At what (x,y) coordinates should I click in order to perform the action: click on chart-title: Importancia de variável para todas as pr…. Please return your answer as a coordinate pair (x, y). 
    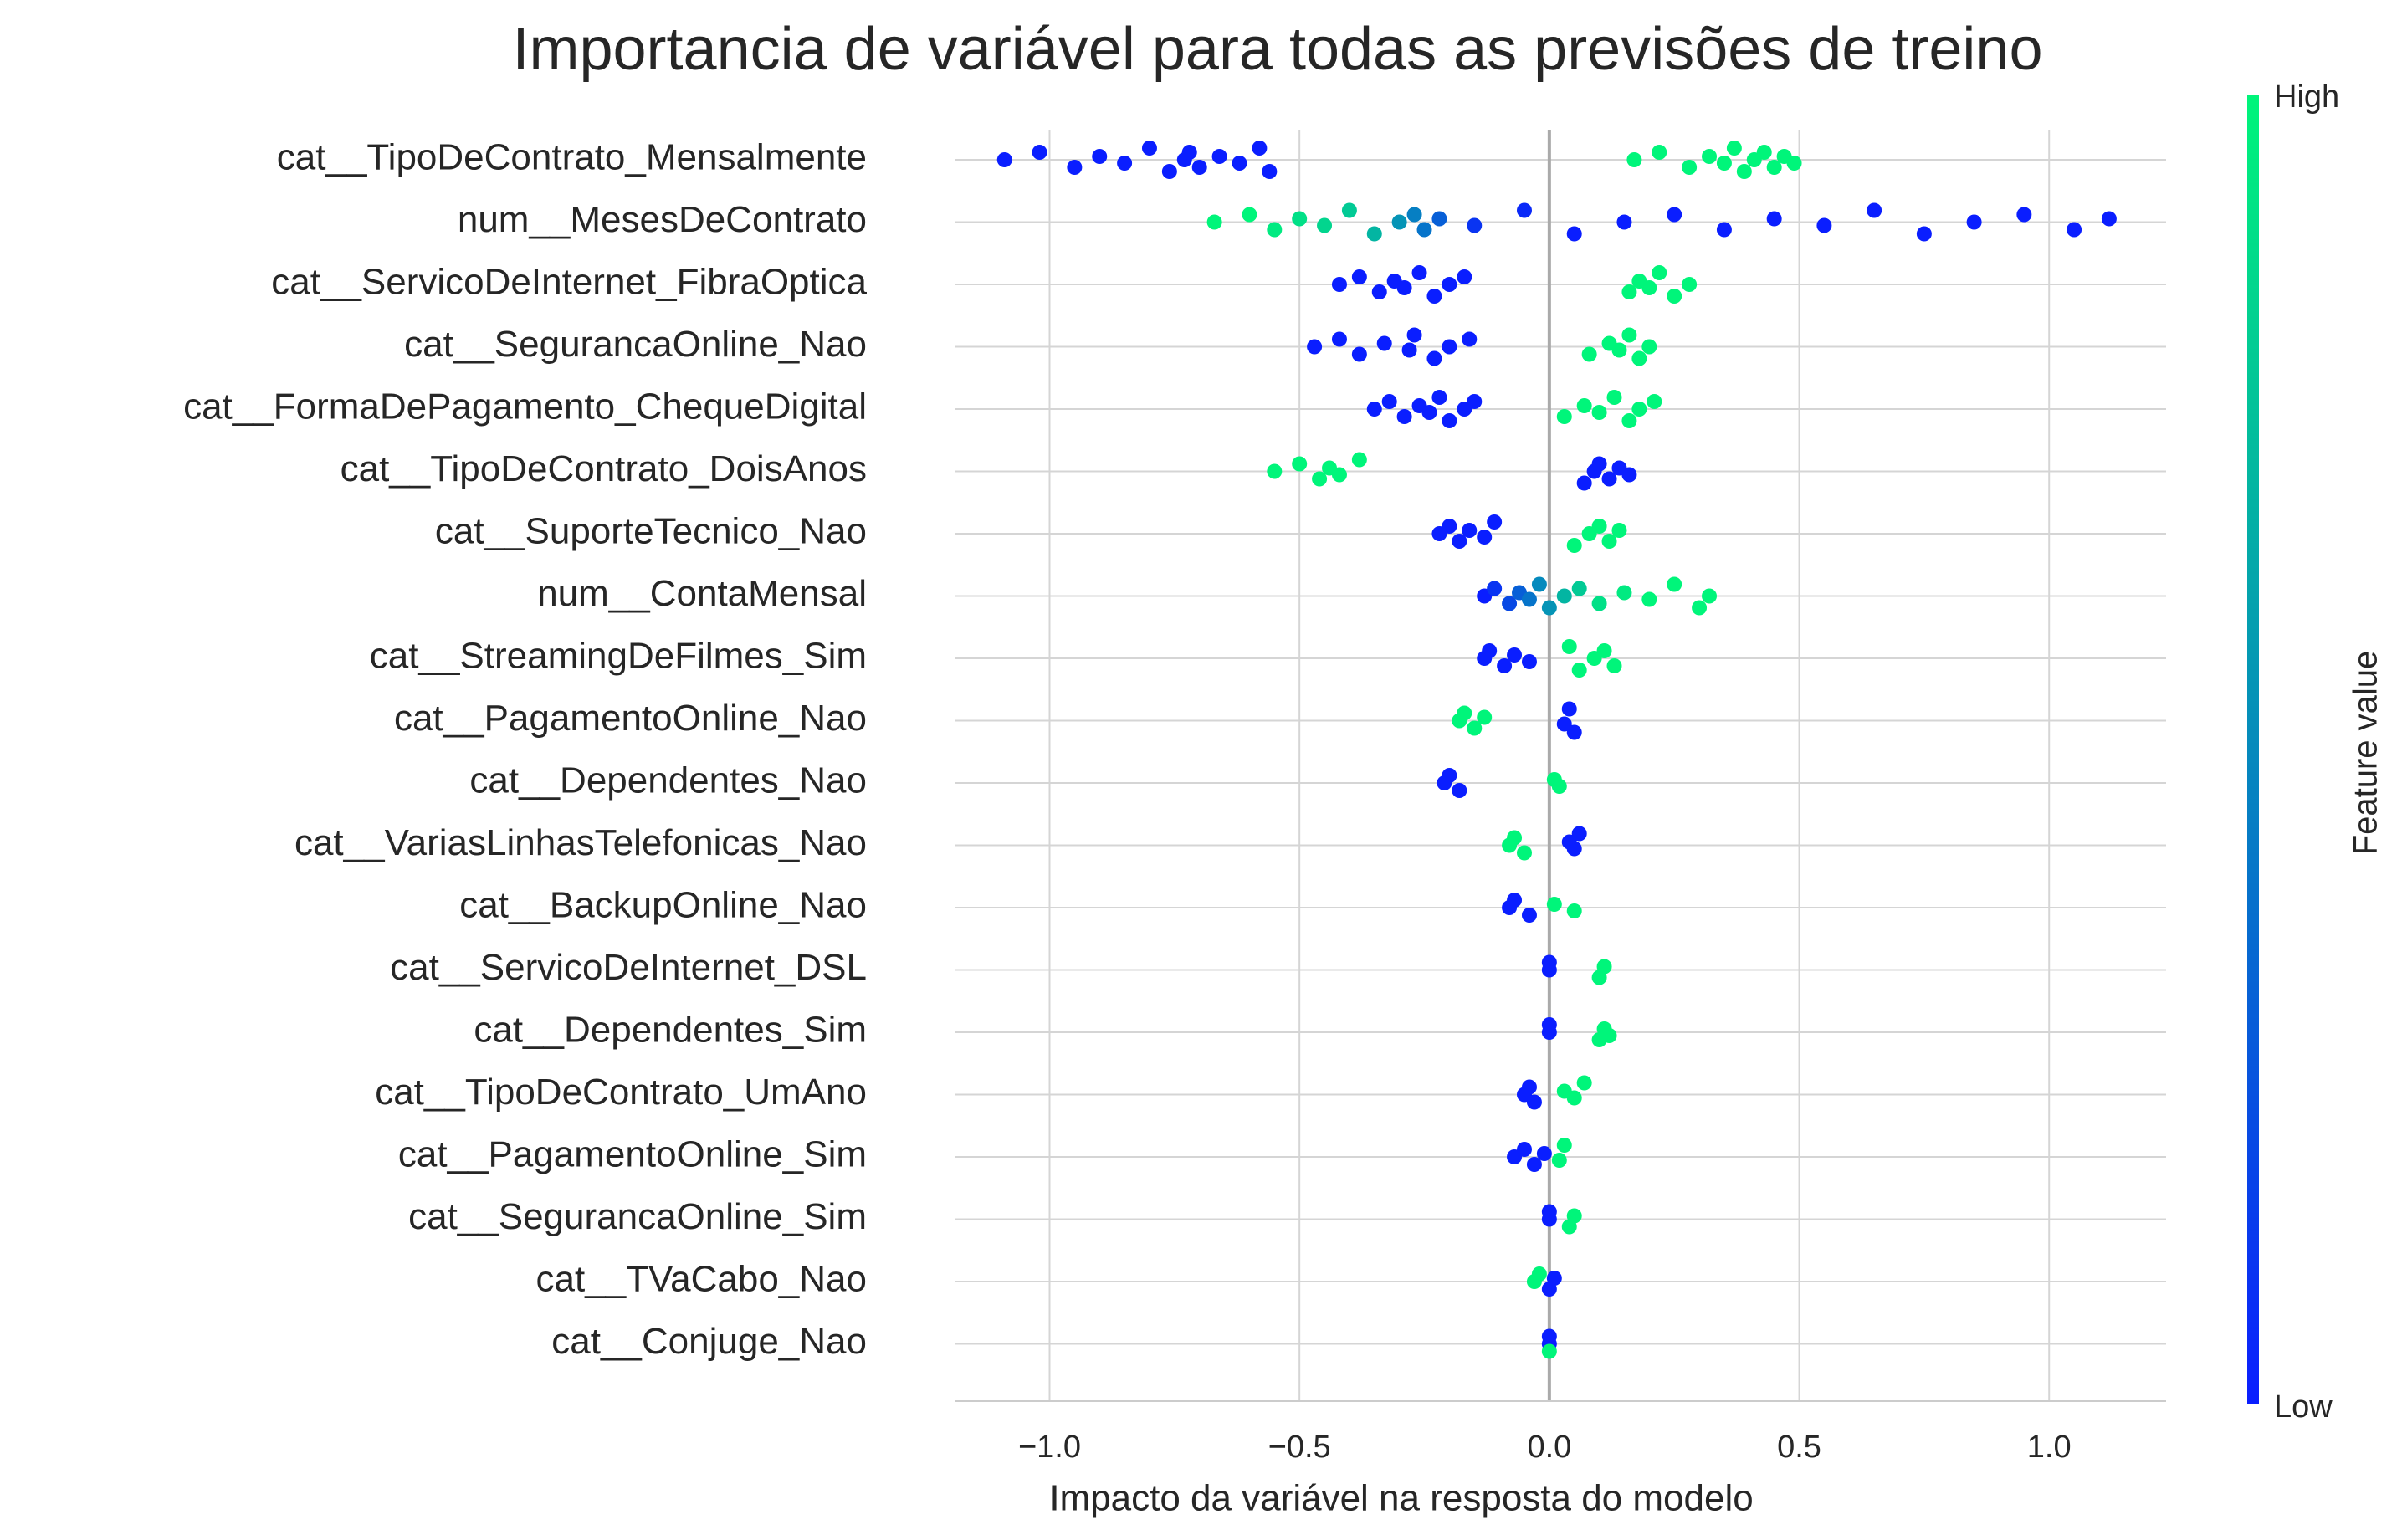
    Looking at the image, I should click on (1277, 50).